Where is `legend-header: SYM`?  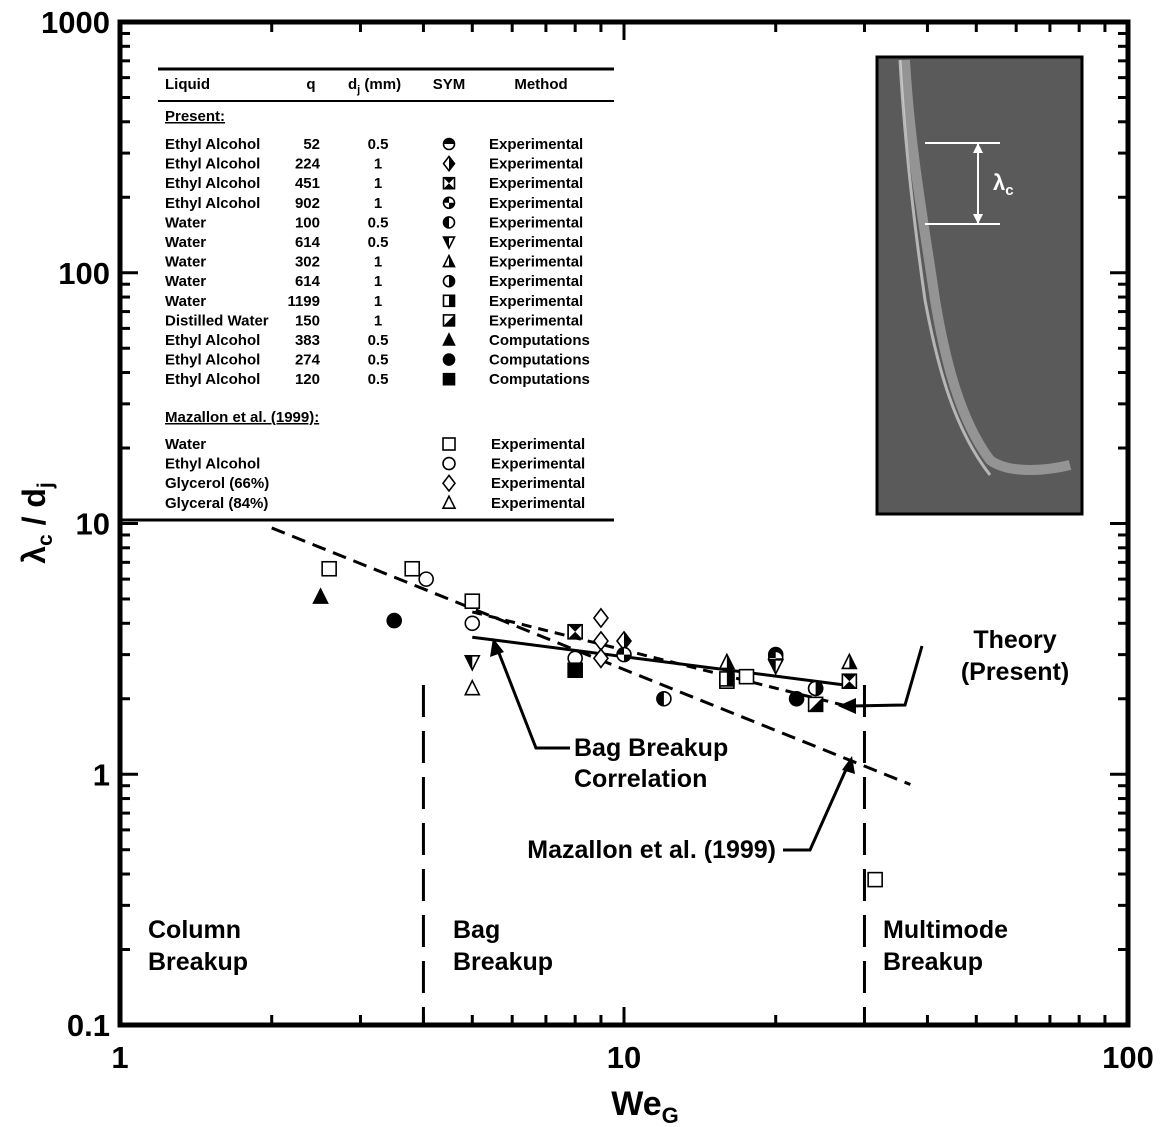 legend-header: SYM is located at coordinates (449, 84).